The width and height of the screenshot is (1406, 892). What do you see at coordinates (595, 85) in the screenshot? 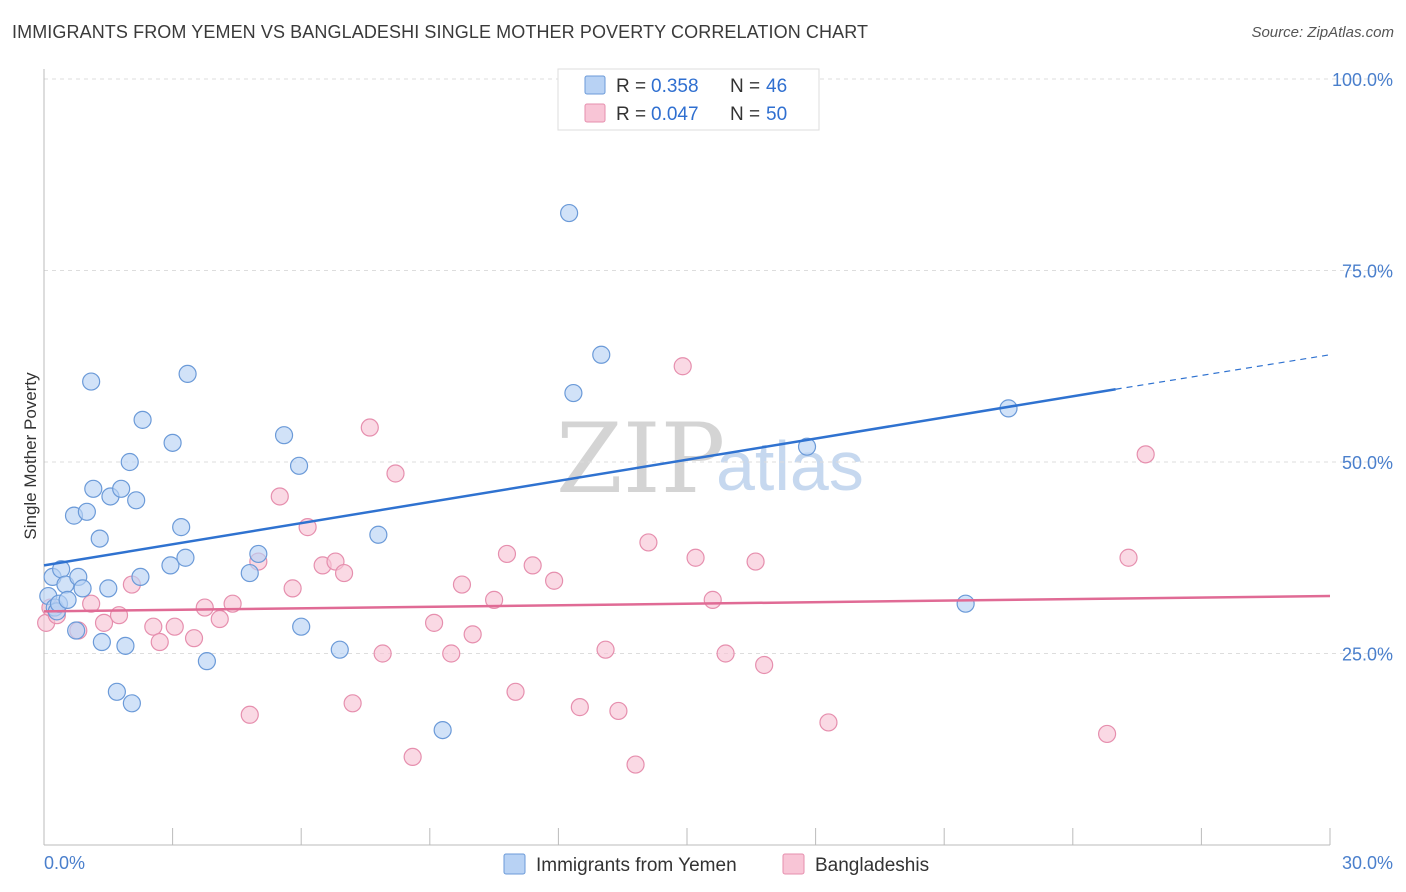
I see `legend-swatch-yemen` at bounding box center [595, 85].